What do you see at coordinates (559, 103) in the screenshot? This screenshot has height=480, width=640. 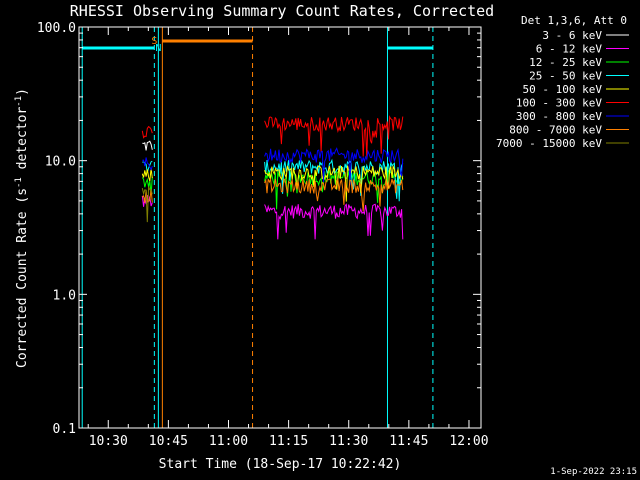 I see `legend-entry-label: 100 - 300 keV` at bounding box center [559, 103].